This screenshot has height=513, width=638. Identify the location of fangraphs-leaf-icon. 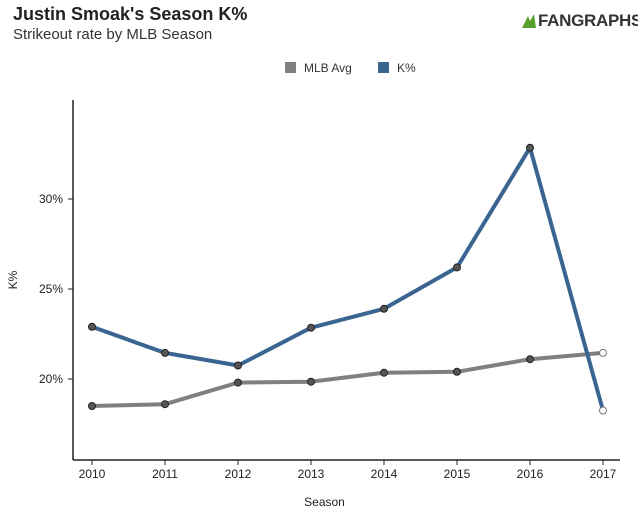
(529, 21).